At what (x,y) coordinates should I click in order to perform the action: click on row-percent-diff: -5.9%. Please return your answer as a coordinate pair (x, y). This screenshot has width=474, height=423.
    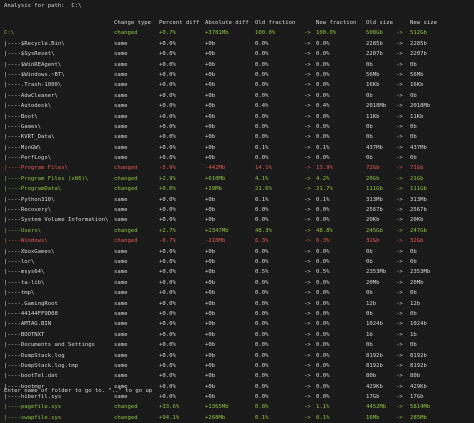
    Looking at the image, I should click on (167, 168).